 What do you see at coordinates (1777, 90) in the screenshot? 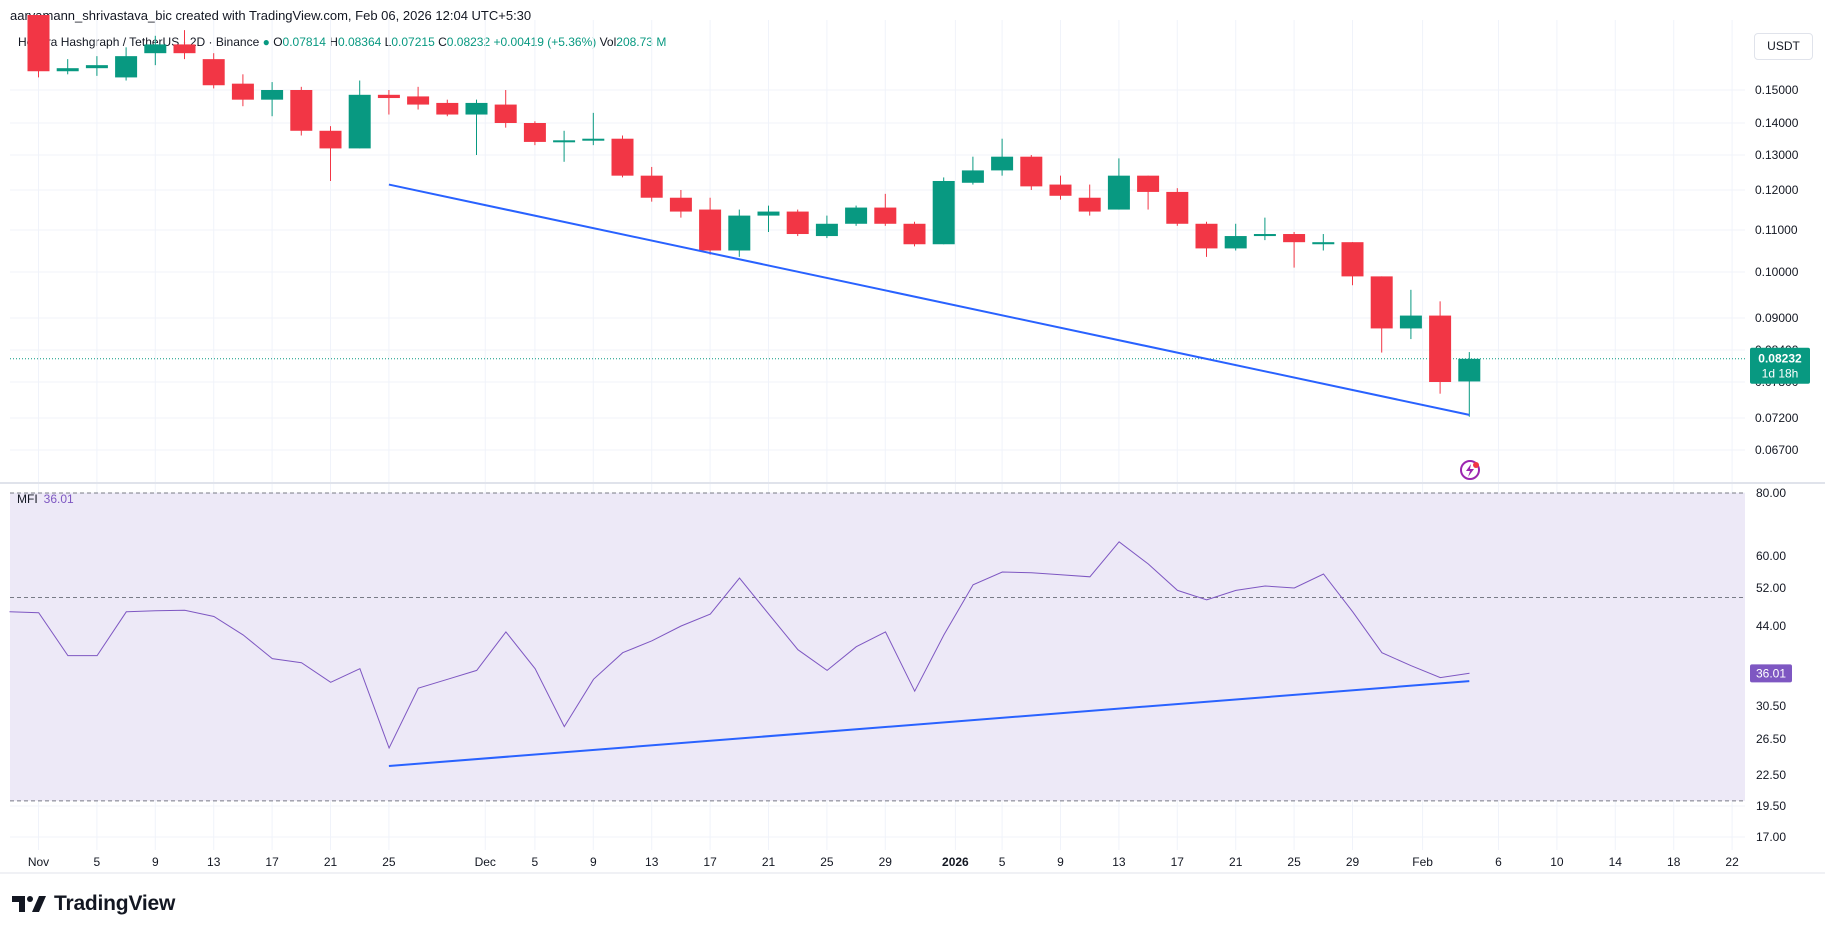
I see `price-tick-label: 0.15000` at bounding box center [1777, 90].